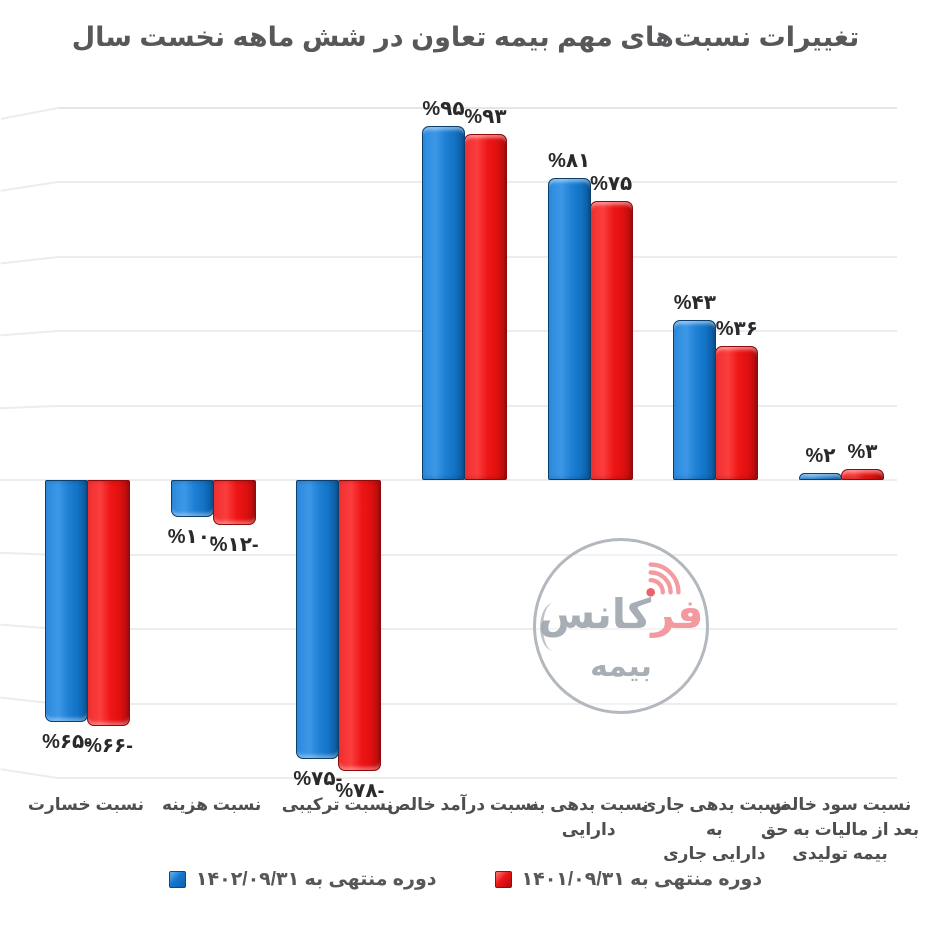 Image resolution: width=931 pixels, height=931 pixels. I want to click on category-label-line: نسبت ترکیبی, so click(337, 804).